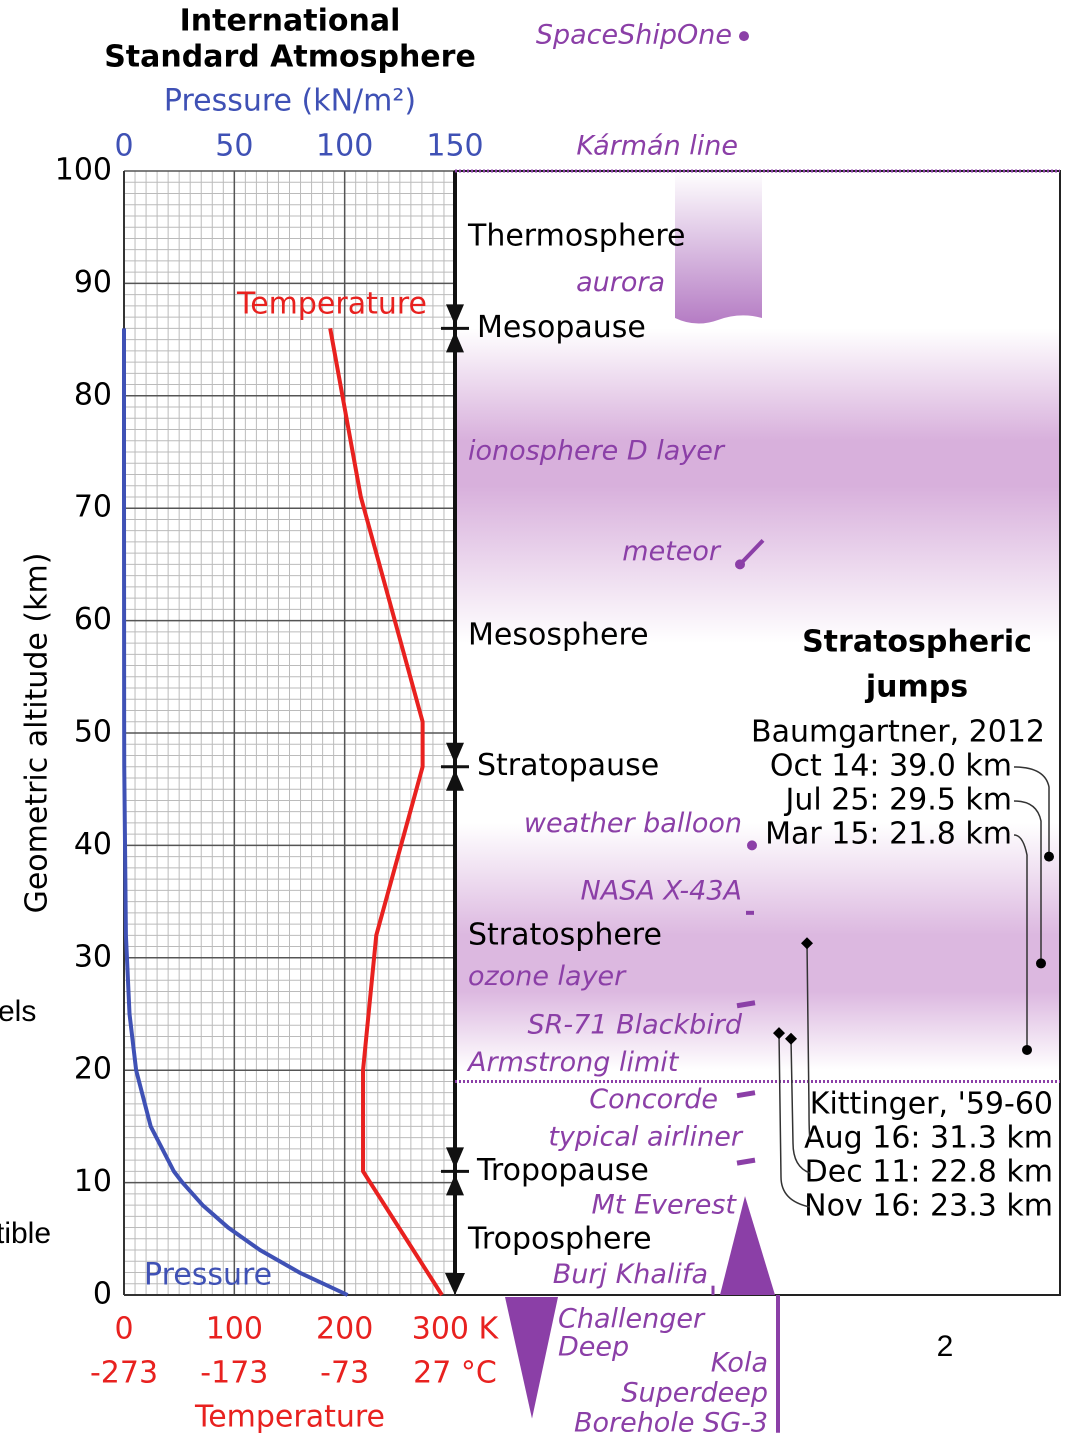 This screenshot has width=1070, height=1437. I want to click on x-axis-label: Pressure (kN/m²), so click(290, 101).